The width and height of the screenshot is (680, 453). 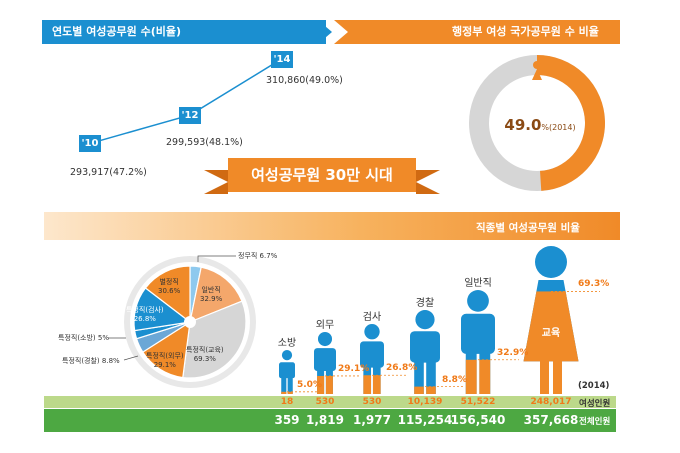 I want to click on female-count-general: 51,522, so click(x=478, y=402).